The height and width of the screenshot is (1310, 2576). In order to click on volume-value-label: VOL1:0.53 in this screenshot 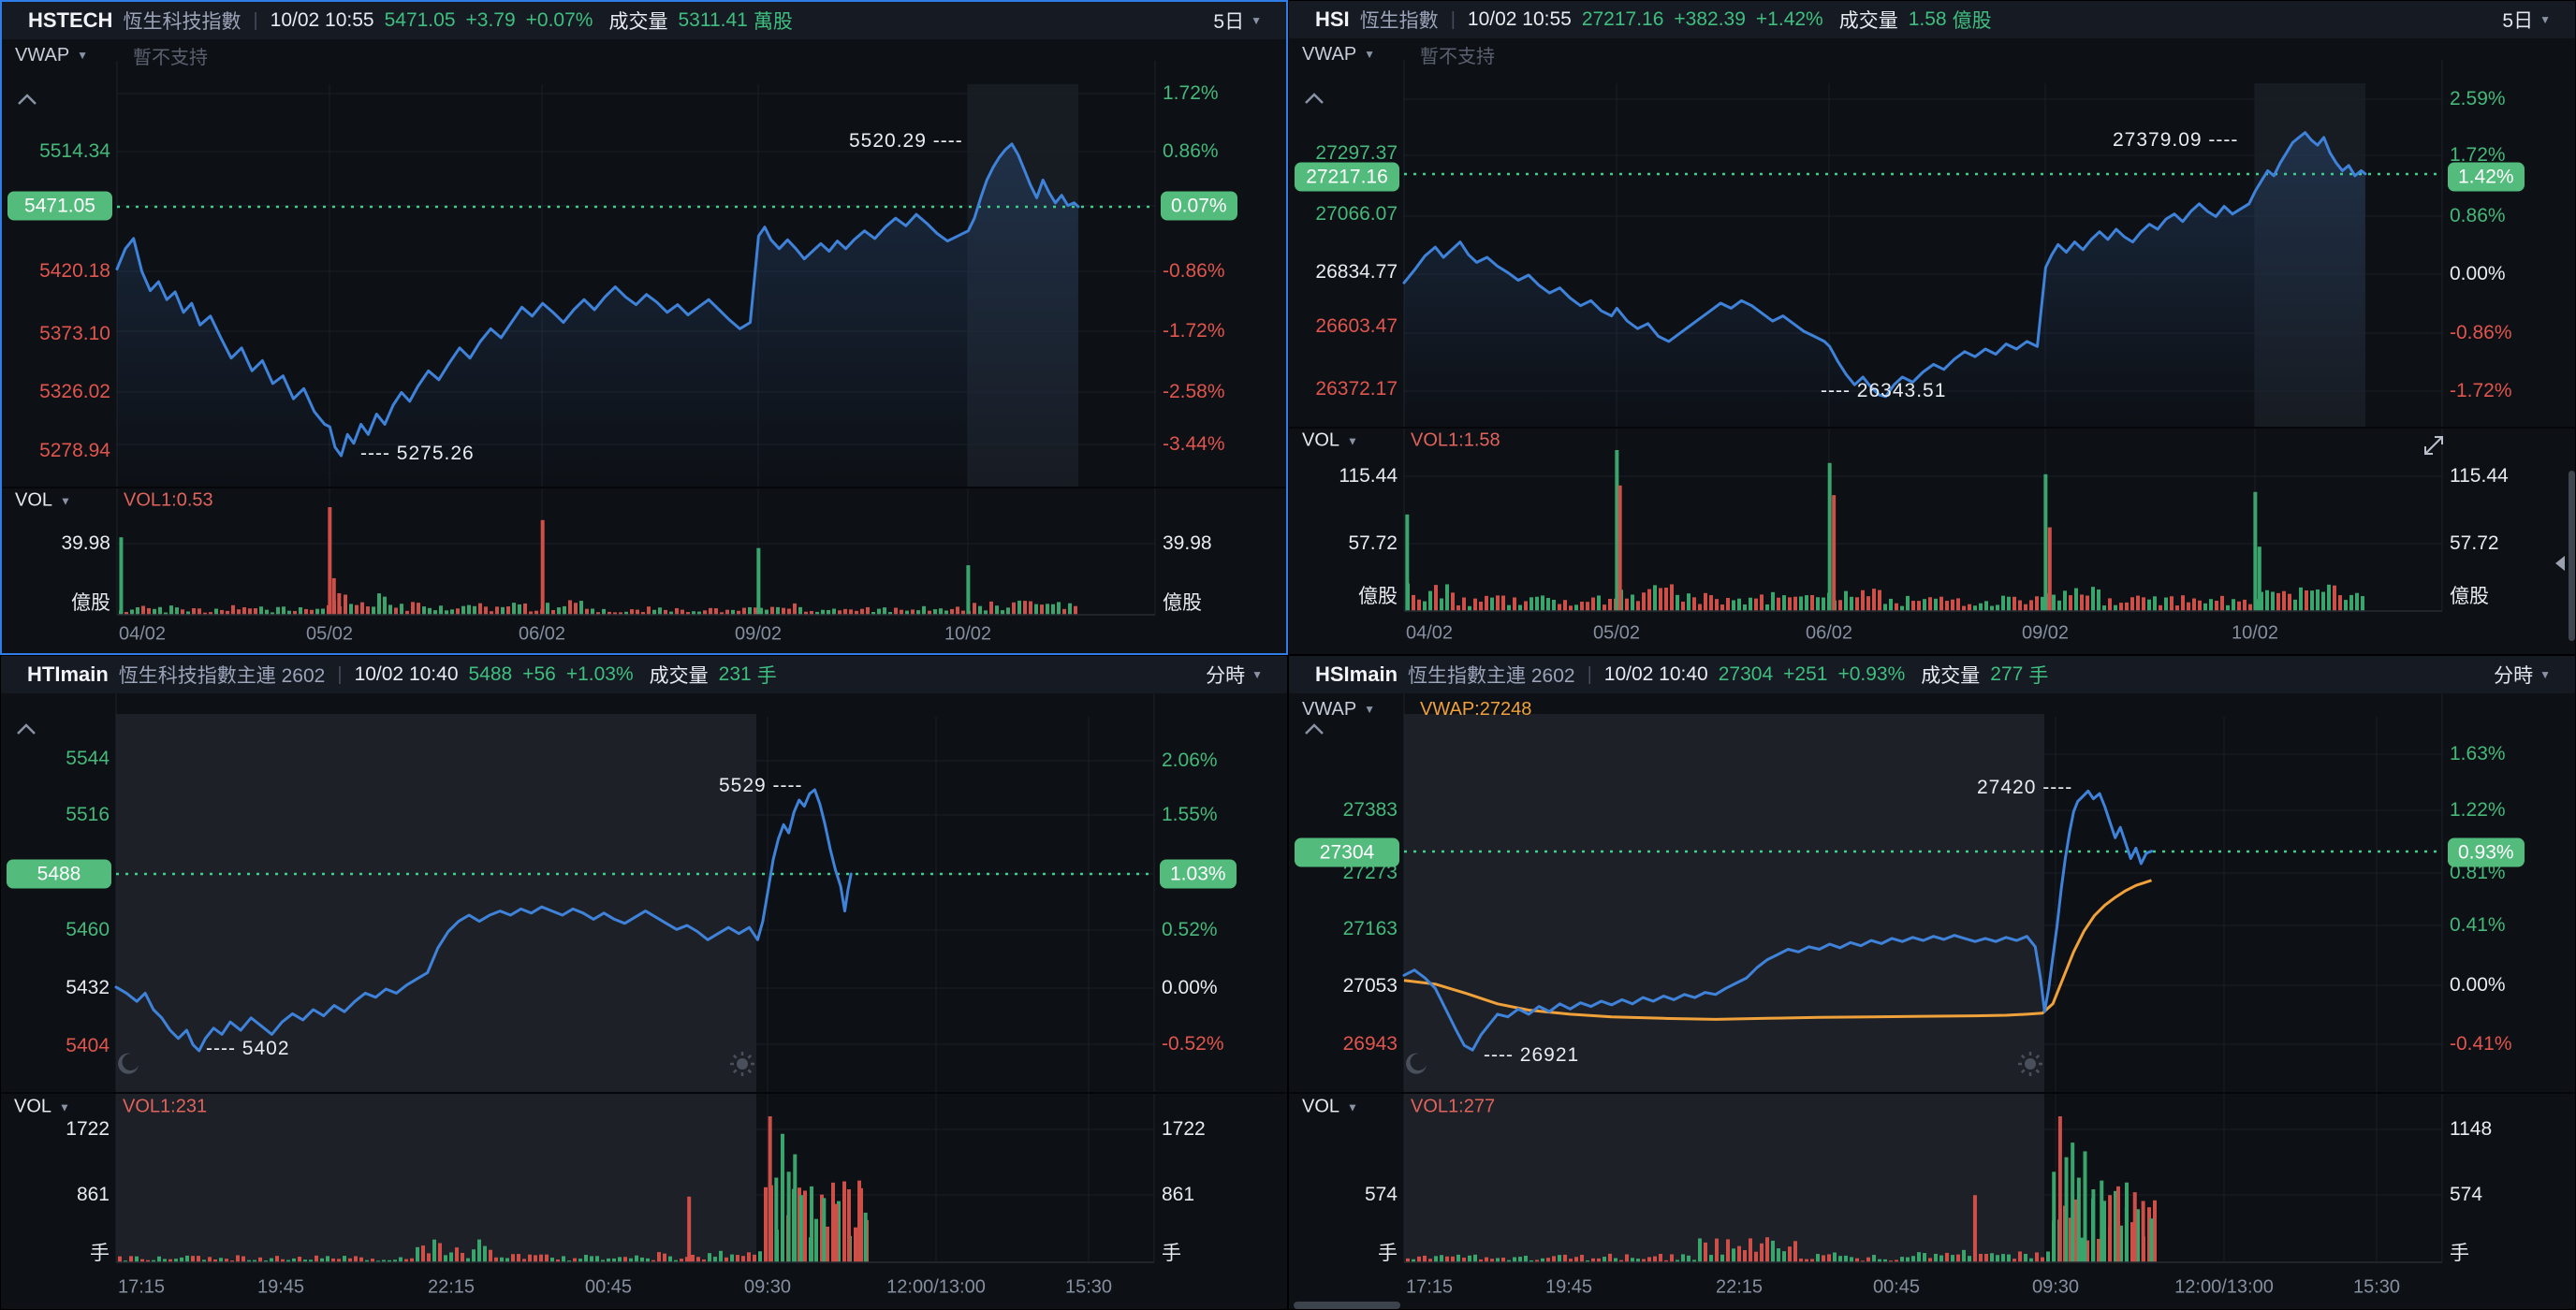, I will do `click(168, 500)`.